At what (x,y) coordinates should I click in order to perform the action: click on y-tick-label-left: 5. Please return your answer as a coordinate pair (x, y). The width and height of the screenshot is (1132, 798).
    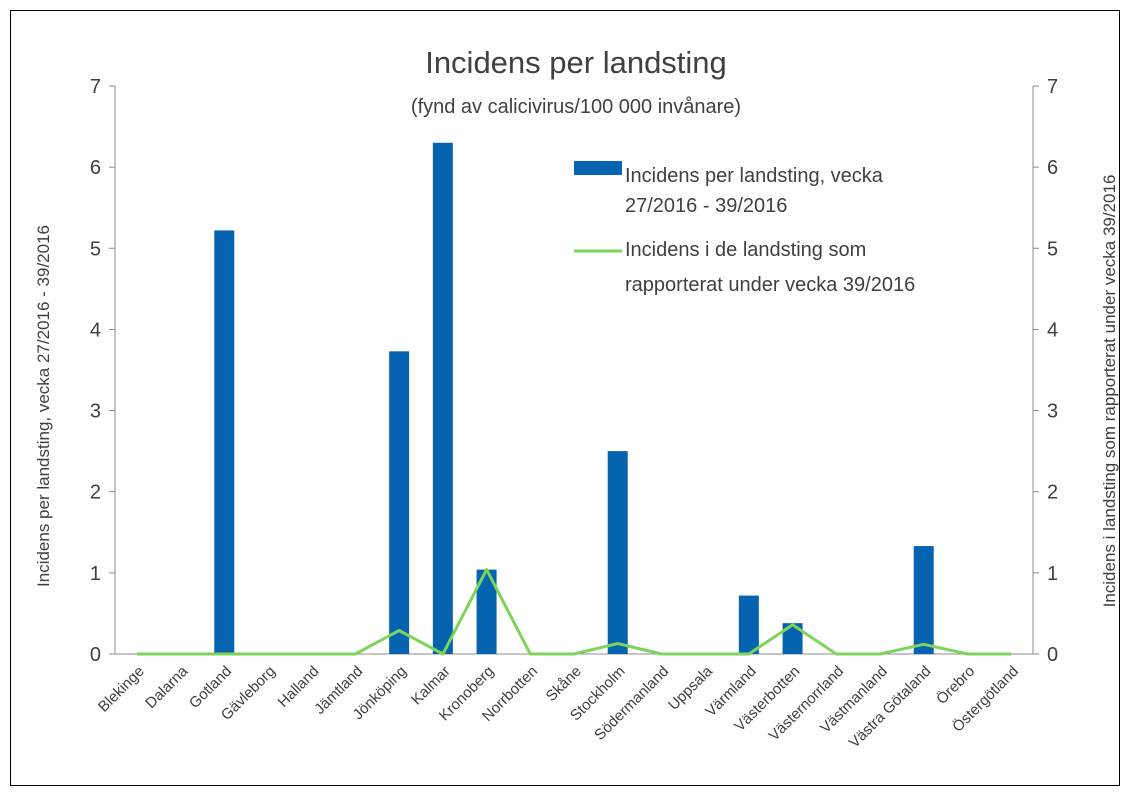
    Looking at the image, I should click on (95, 249).